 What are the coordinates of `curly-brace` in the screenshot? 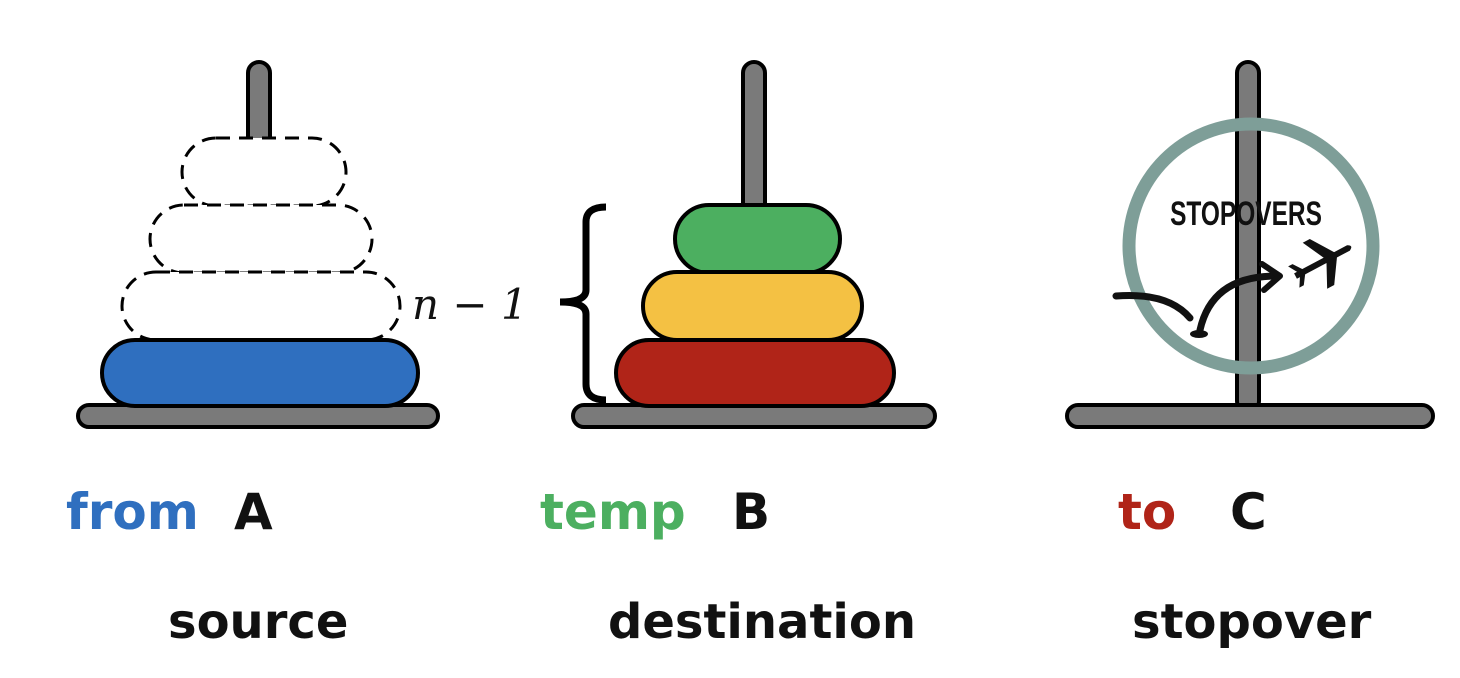 It's located at (583, 303).